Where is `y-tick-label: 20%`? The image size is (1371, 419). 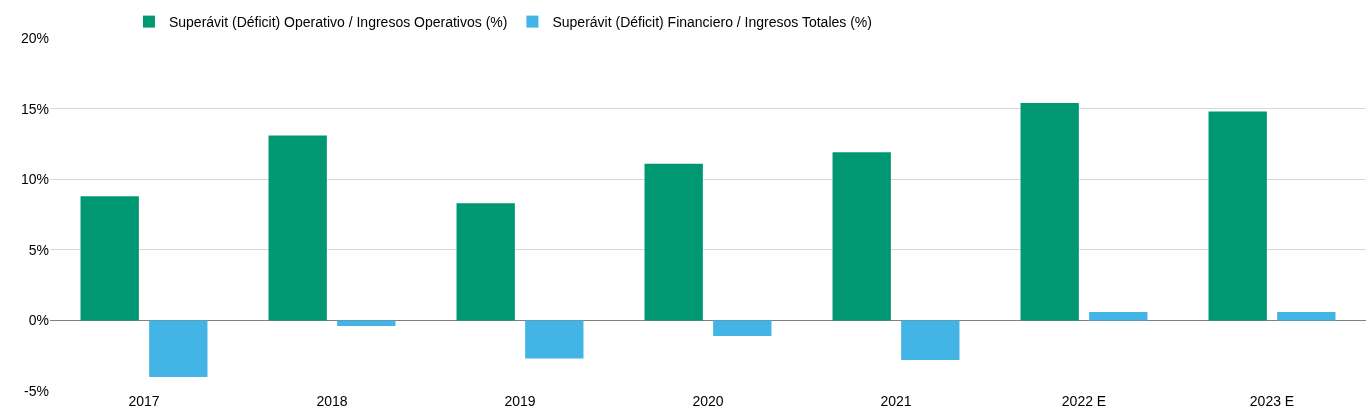 y-tick-label: 20% is located at coordinates (34, 37).